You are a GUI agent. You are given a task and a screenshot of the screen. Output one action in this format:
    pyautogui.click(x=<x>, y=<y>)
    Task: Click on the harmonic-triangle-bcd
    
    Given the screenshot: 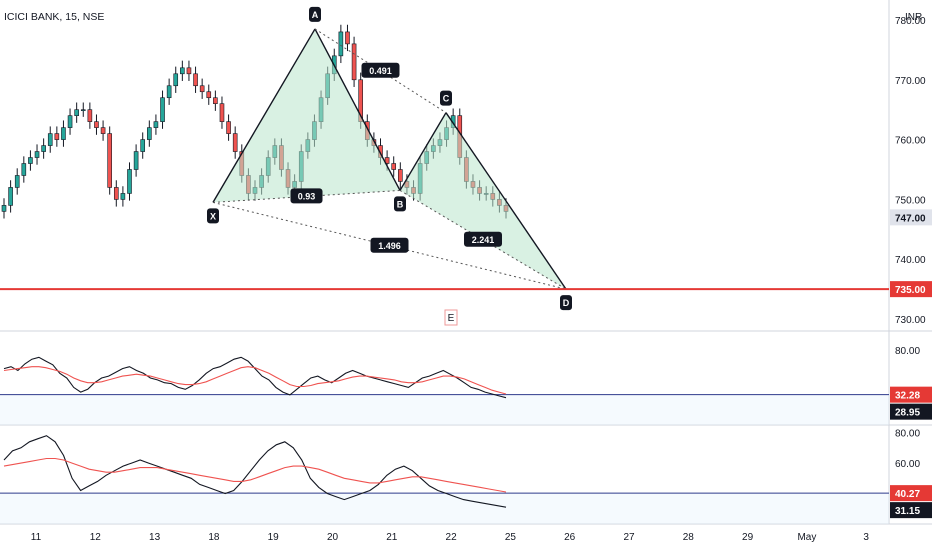 What is the action you would take?
    pyautogui.click(x=483, y=201)
    